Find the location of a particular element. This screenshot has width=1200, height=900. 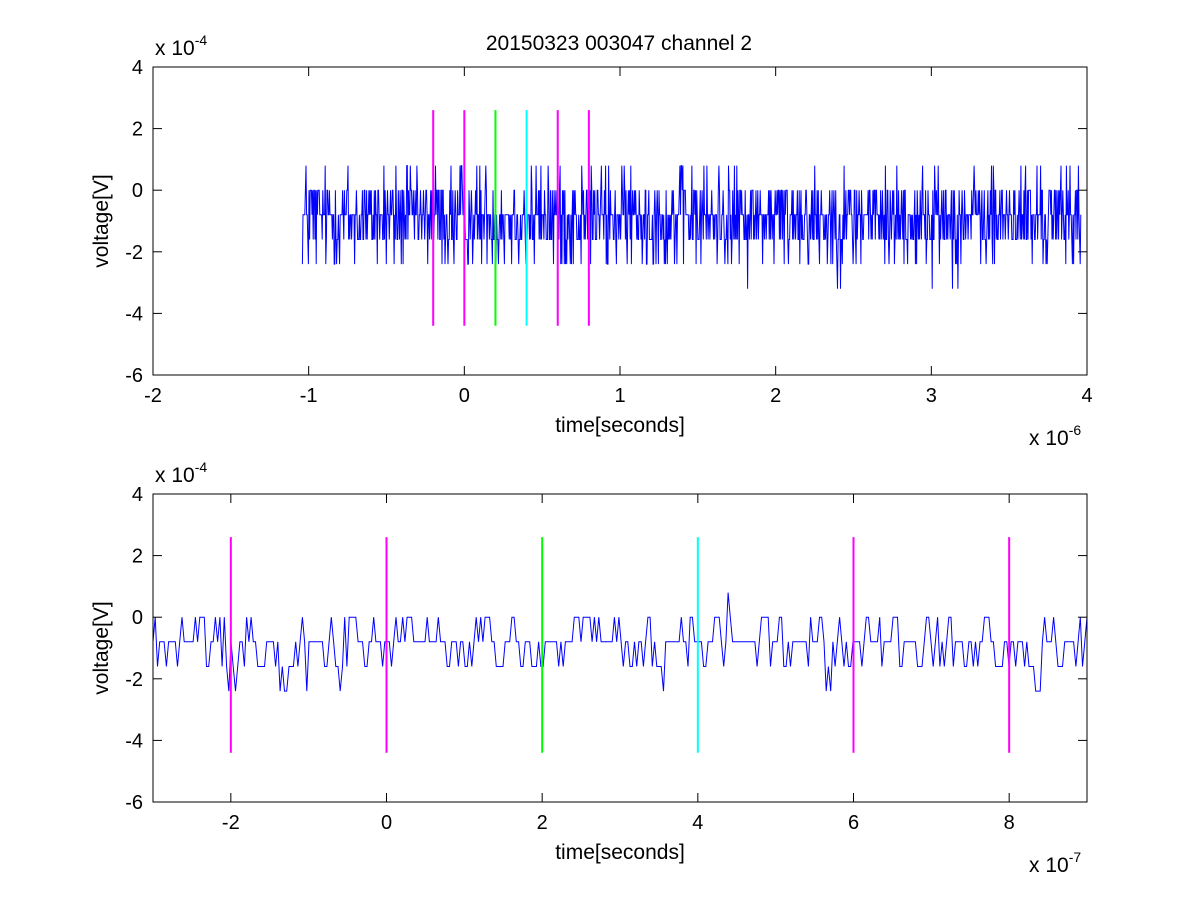

x-tick-label: 6 is located at coordinates (853, 823).